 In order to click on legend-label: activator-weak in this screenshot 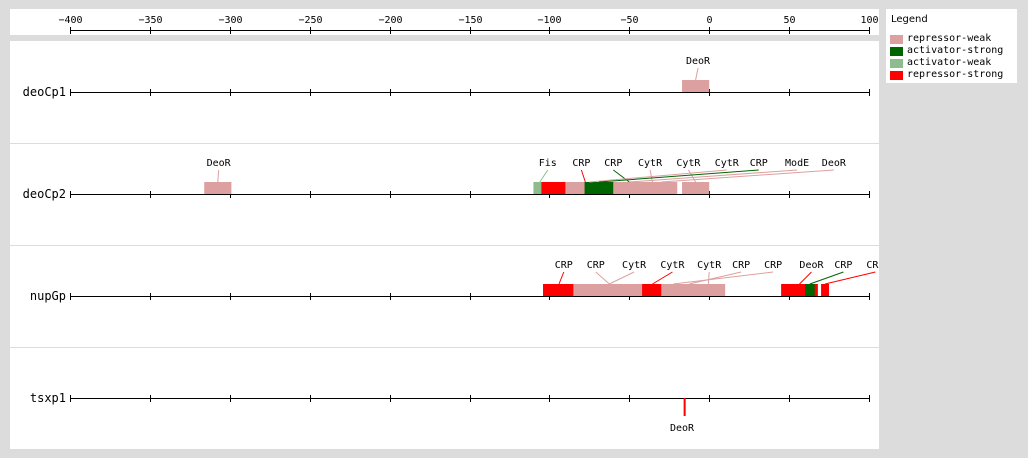, I will do `click(949, 62)`.